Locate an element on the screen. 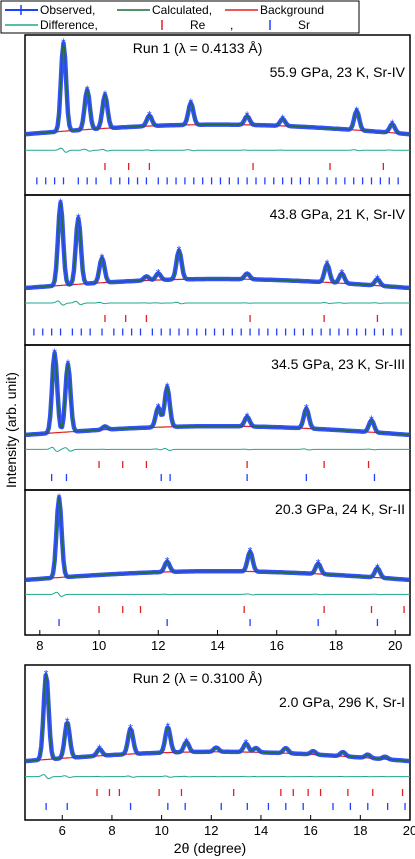 The width and height of the screenshot is (415, 859). legend-observed-label: Observed, is located at coordinates (67, 10).